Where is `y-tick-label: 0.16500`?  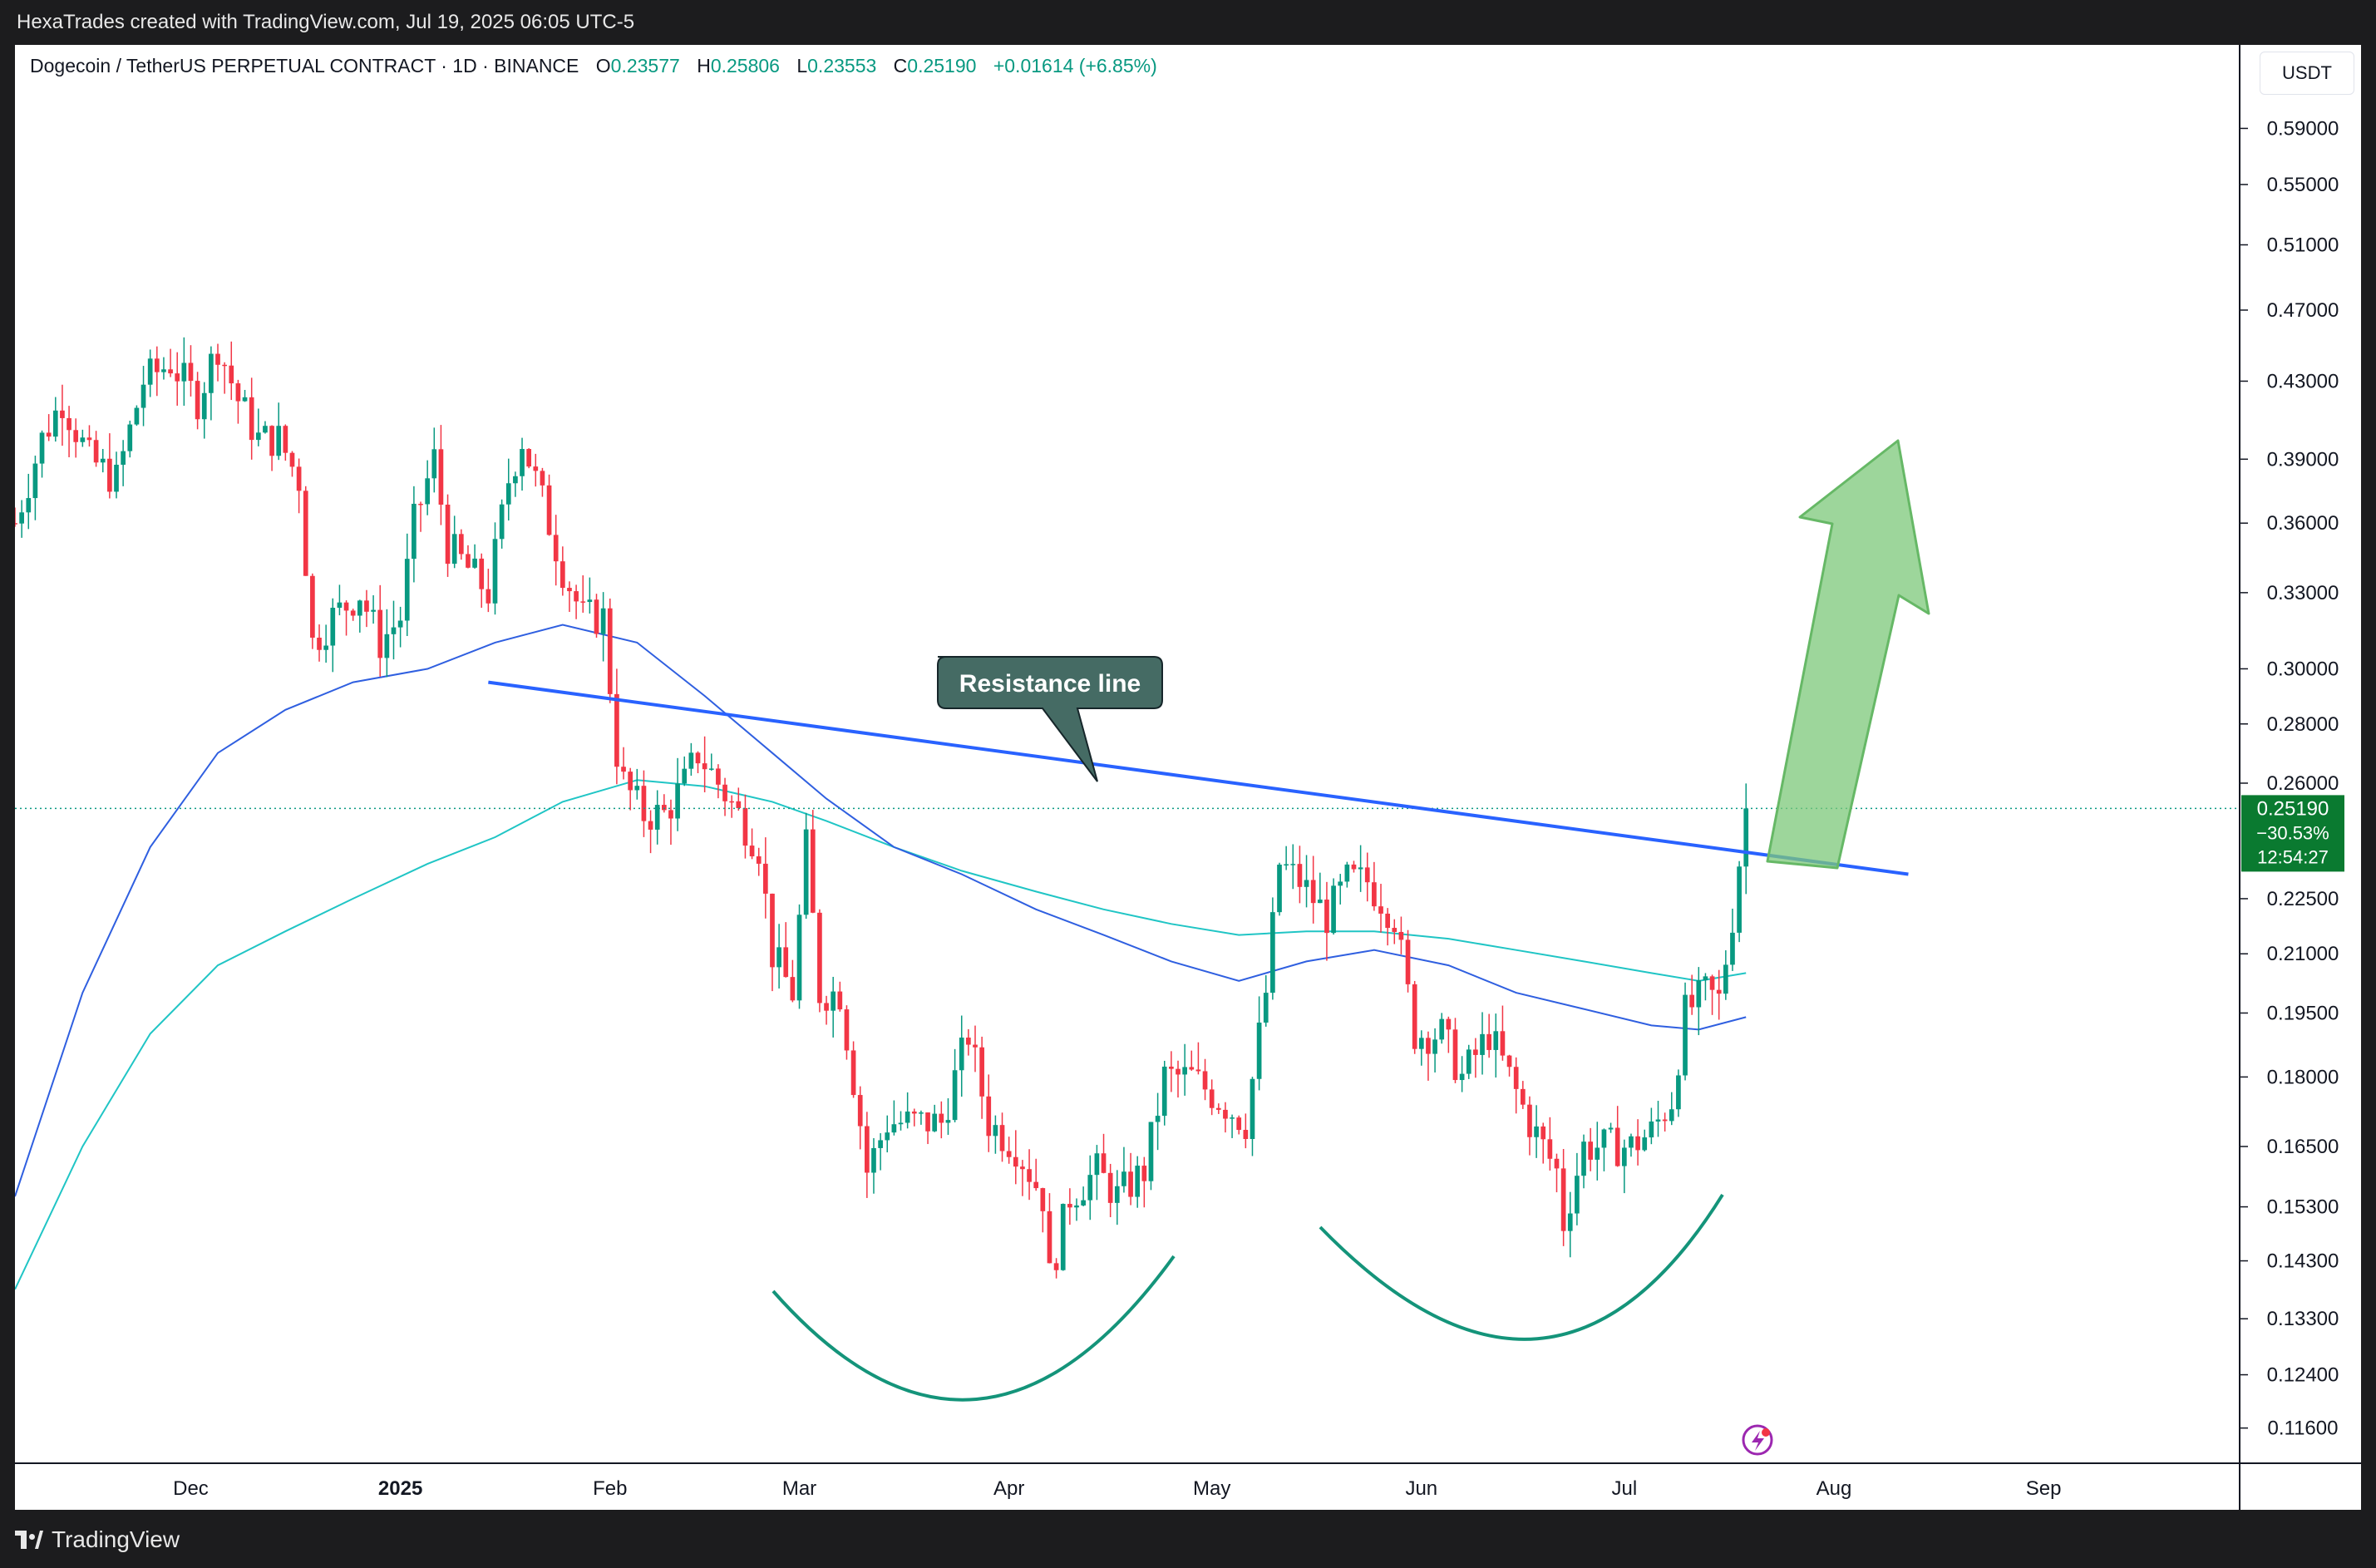 y-tick-label: 0.16500 is located at coordinates (2303, 1147).